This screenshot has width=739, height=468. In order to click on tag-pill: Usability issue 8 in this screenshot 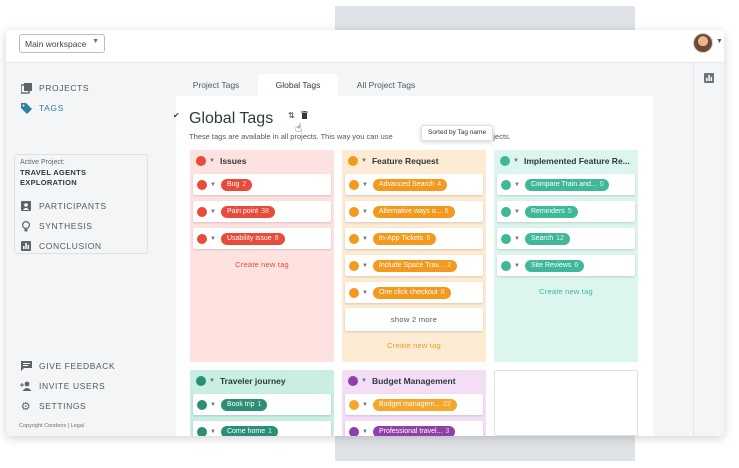, I will do `click(252, 238)`.